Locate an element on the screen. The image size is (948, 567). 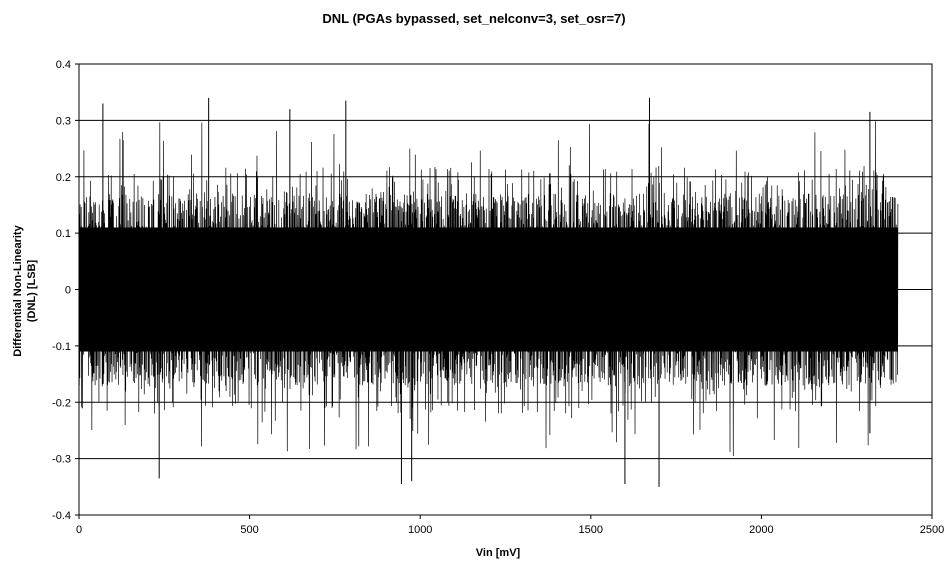
y-tick-label: -0.3 is located at coordinates (61, 460).